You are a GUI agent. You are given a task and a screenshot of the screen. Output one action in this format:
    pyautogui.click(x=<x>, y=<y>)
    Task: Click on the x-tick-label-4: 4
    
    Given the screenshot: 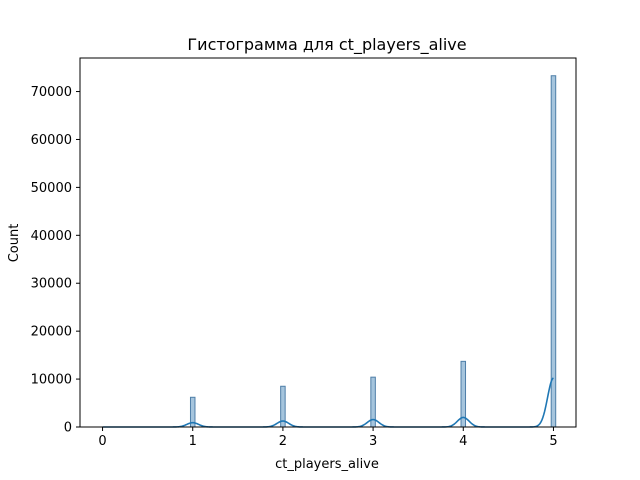 What is the action you would take?
    pyautogui.click(x=463, y=441)
    